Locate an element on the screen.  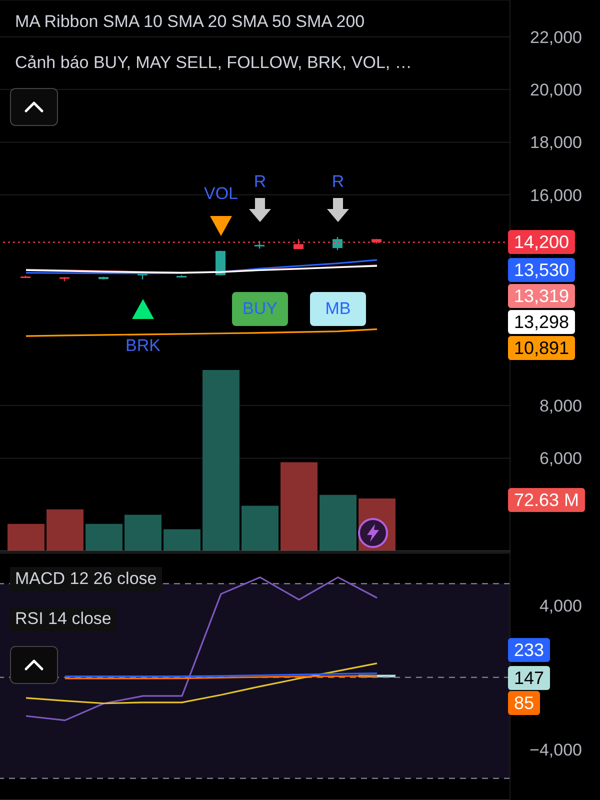
text: MACD 12 26 close is located at coordinates (86, 579).